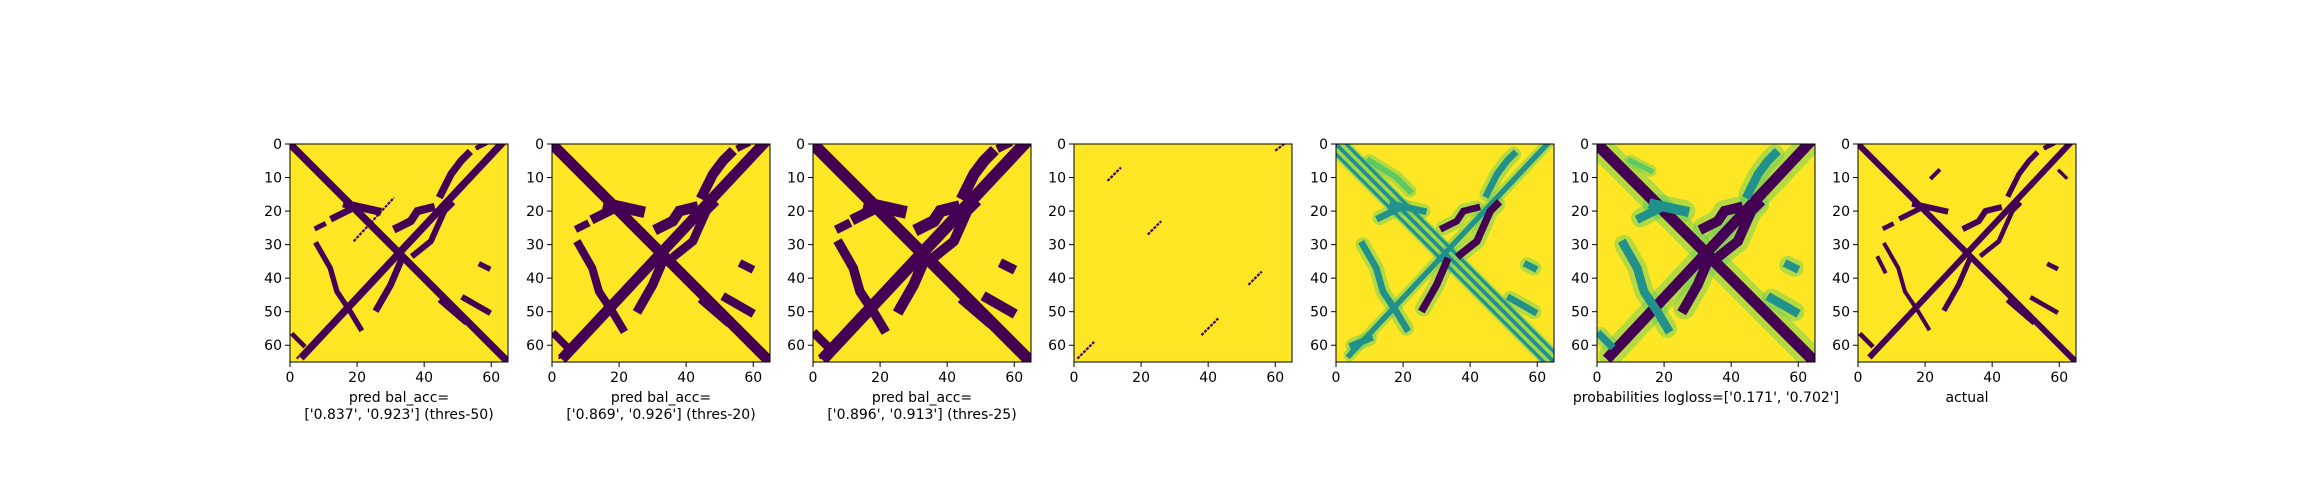 The width and height of the screenshot is (2300, 500). Describe the element at coordinates (1014, 378) in the screenshot. I see `x-tick-label: 60` at that location.